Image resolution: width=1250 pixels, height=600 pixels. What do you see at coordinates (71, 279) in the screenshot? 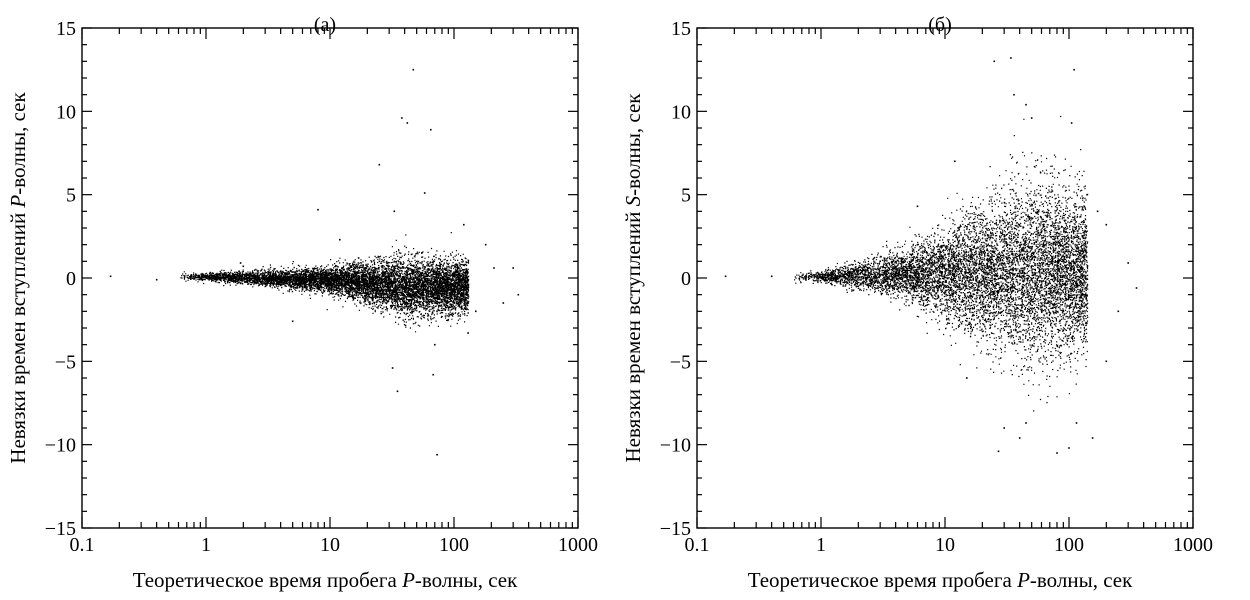
I see `panel-a-y-tick-label: 0` at bounding box center [71, 279].